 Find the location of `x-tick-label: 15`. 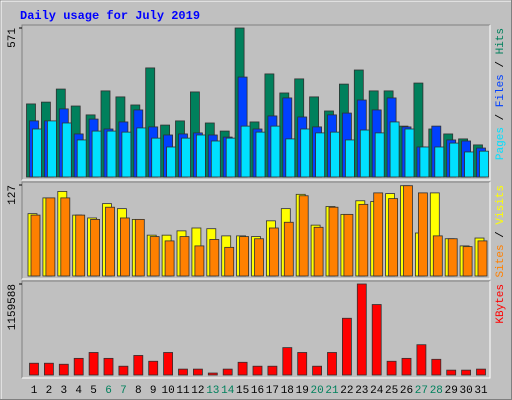

x-tick-label: 15 is located at coordinates (242, 391).